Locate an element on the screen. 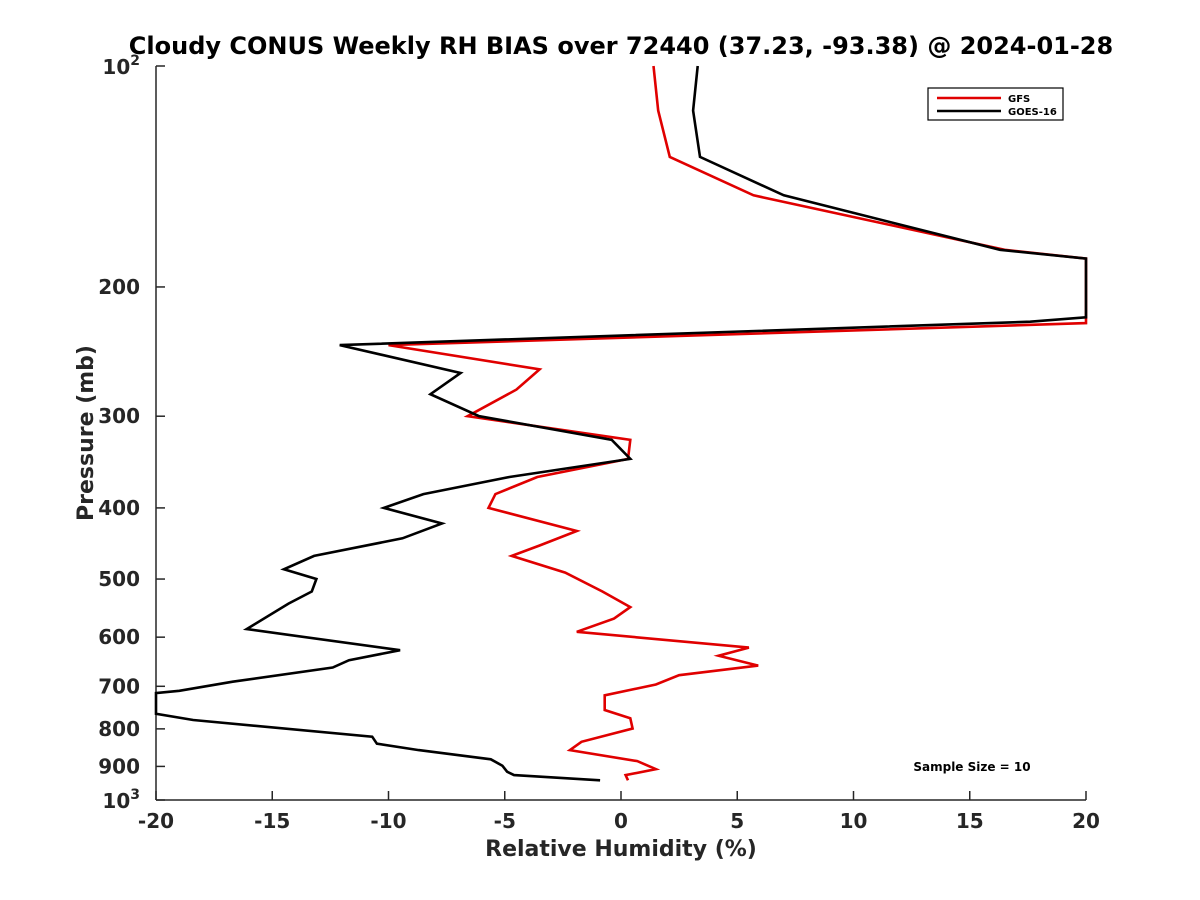 This screenshot has height=900, width=1200. legend: GFS GOES-16 is located at coordinates (995, 104).